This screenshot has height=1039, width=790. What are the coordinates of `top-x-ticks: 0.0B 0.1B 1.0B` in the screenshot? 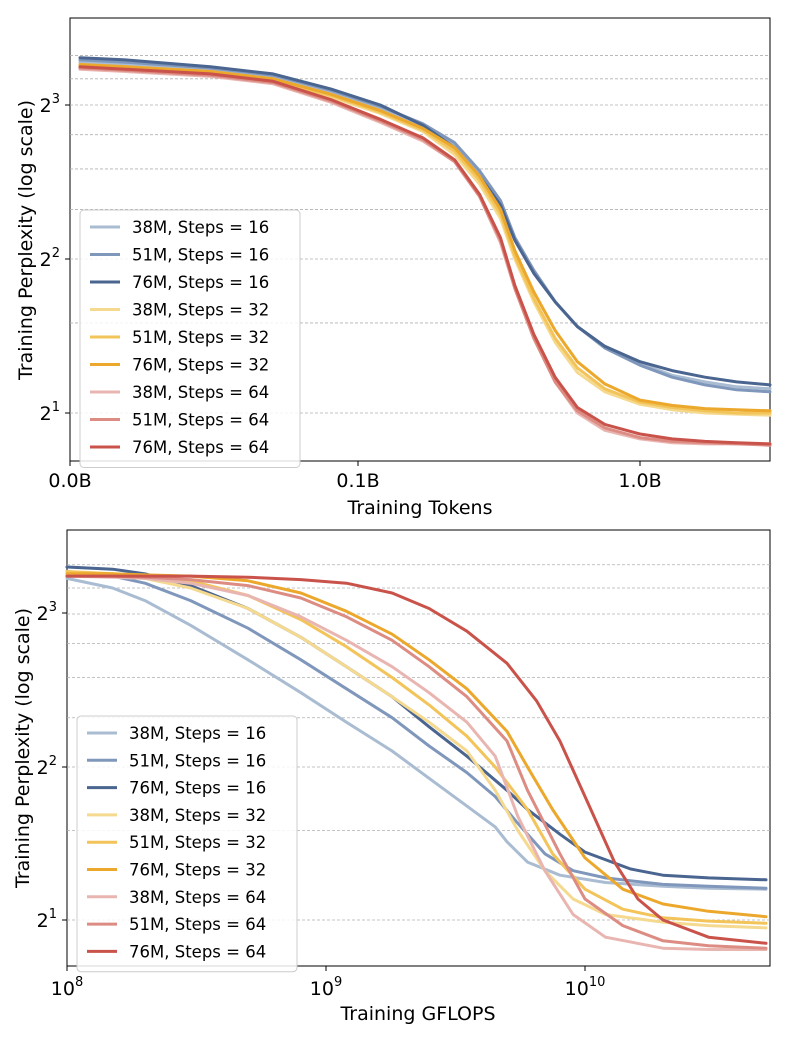 It's located at (355, 476).